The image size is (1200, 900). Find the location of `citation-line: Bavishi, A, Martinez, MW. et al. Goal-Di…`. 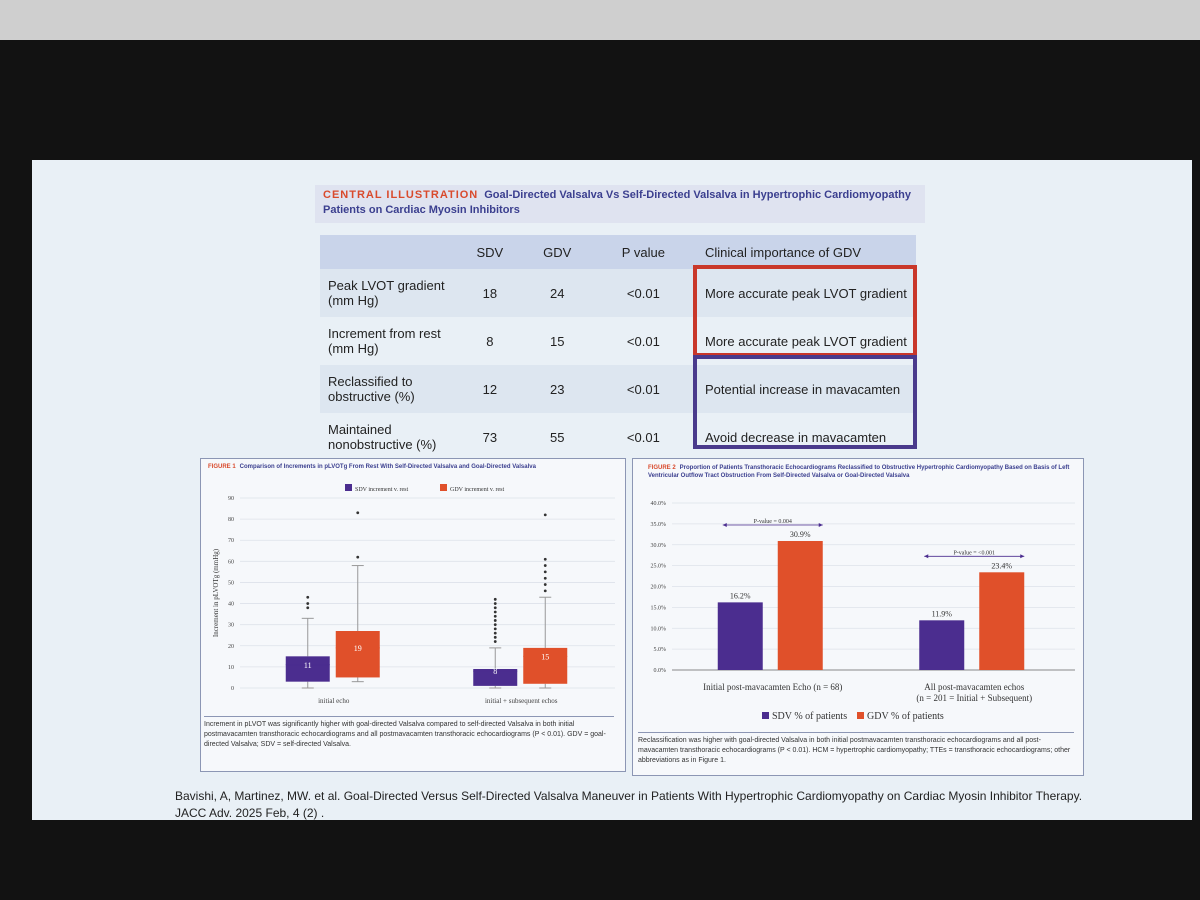

citation-line: Bavishi, A, Martinez, MW. et al. Goal-Di… is located at coordinates (629, 796).